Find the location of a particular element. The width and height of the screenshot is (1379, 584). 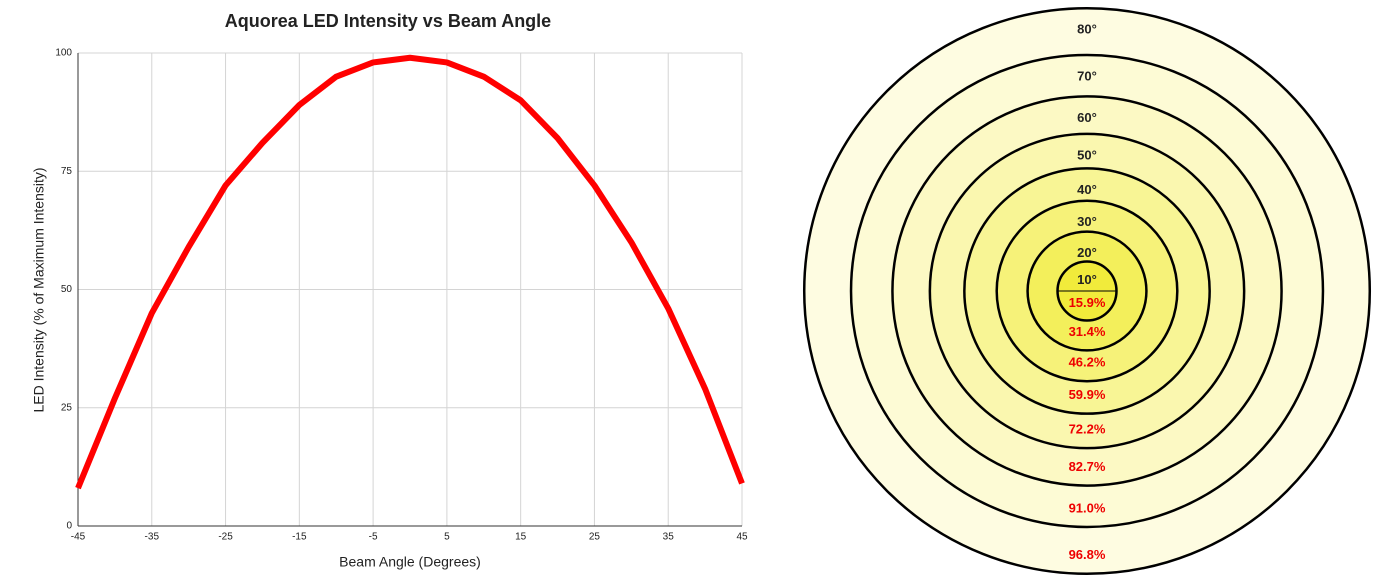

ring-value-label: 91.0% is located at coordinates (1087, 507).